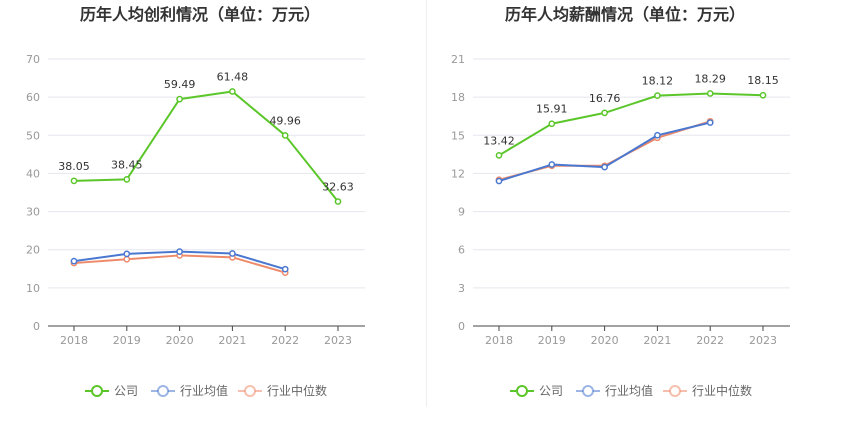  Describe the element at coordinates (552, 109) in the screenshot. I see `data-label: 15.91` at that location.